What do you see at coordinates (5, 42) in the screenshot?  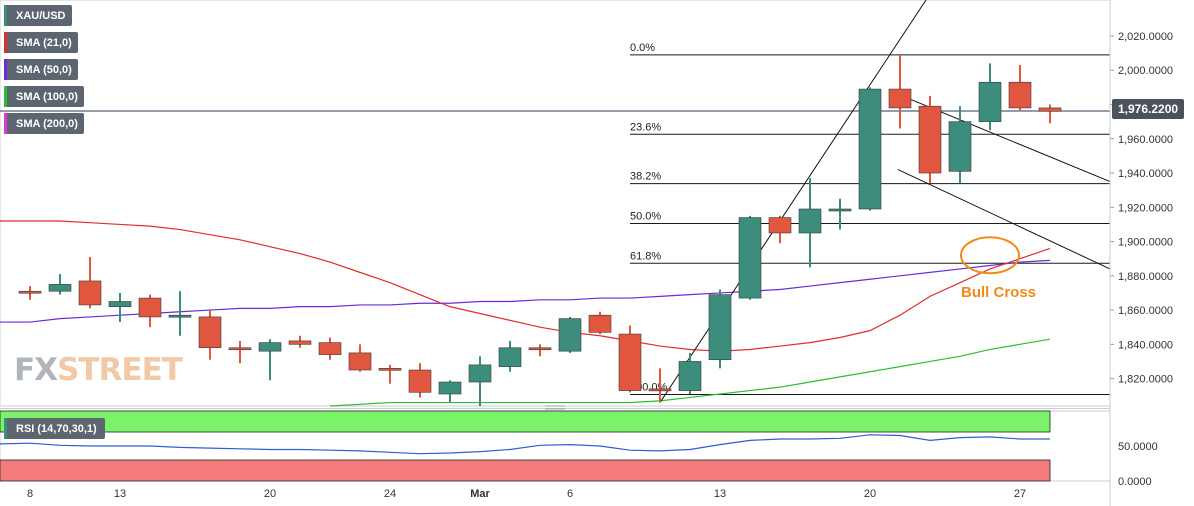 I see `legend-sma21-swatch` at bounding box center [5, 42].